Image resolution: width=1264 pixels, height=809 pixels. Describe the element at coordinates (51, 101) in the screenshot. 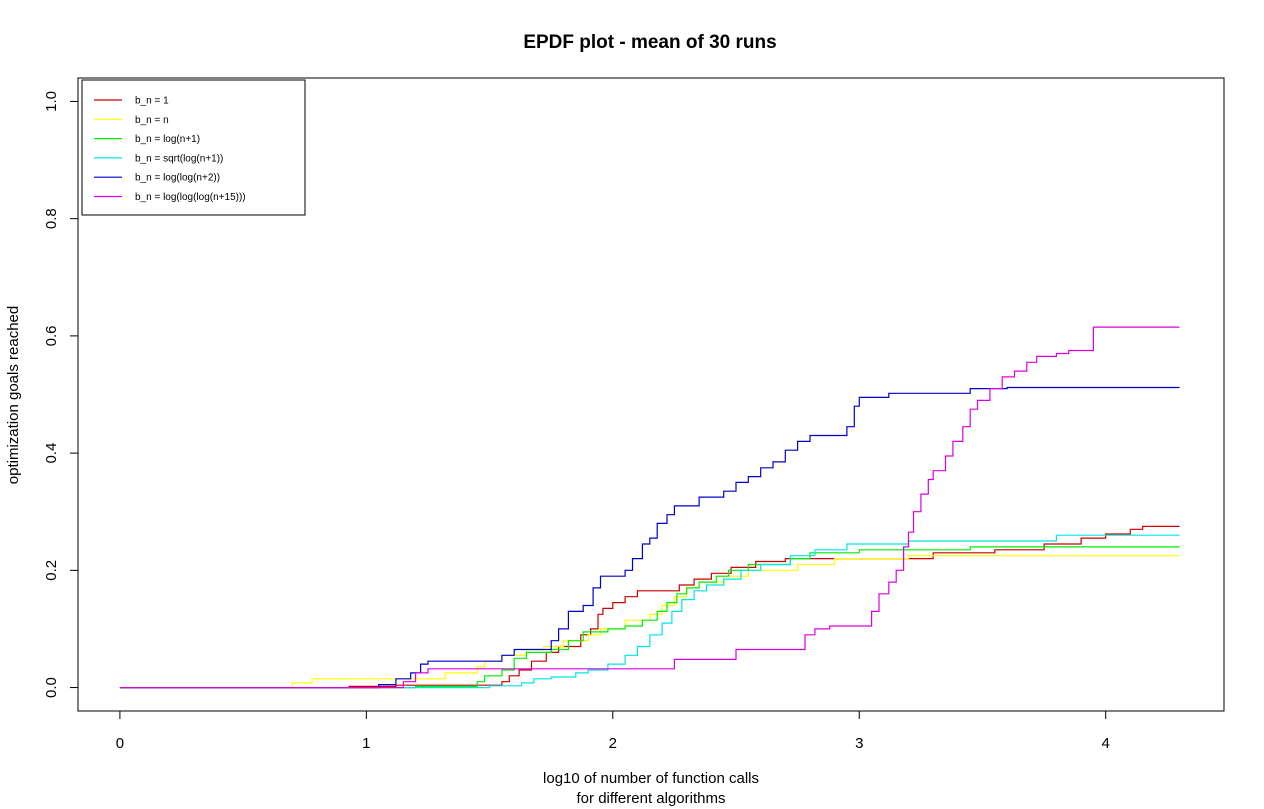

I see `y-tick-label: 1.0` at that location.